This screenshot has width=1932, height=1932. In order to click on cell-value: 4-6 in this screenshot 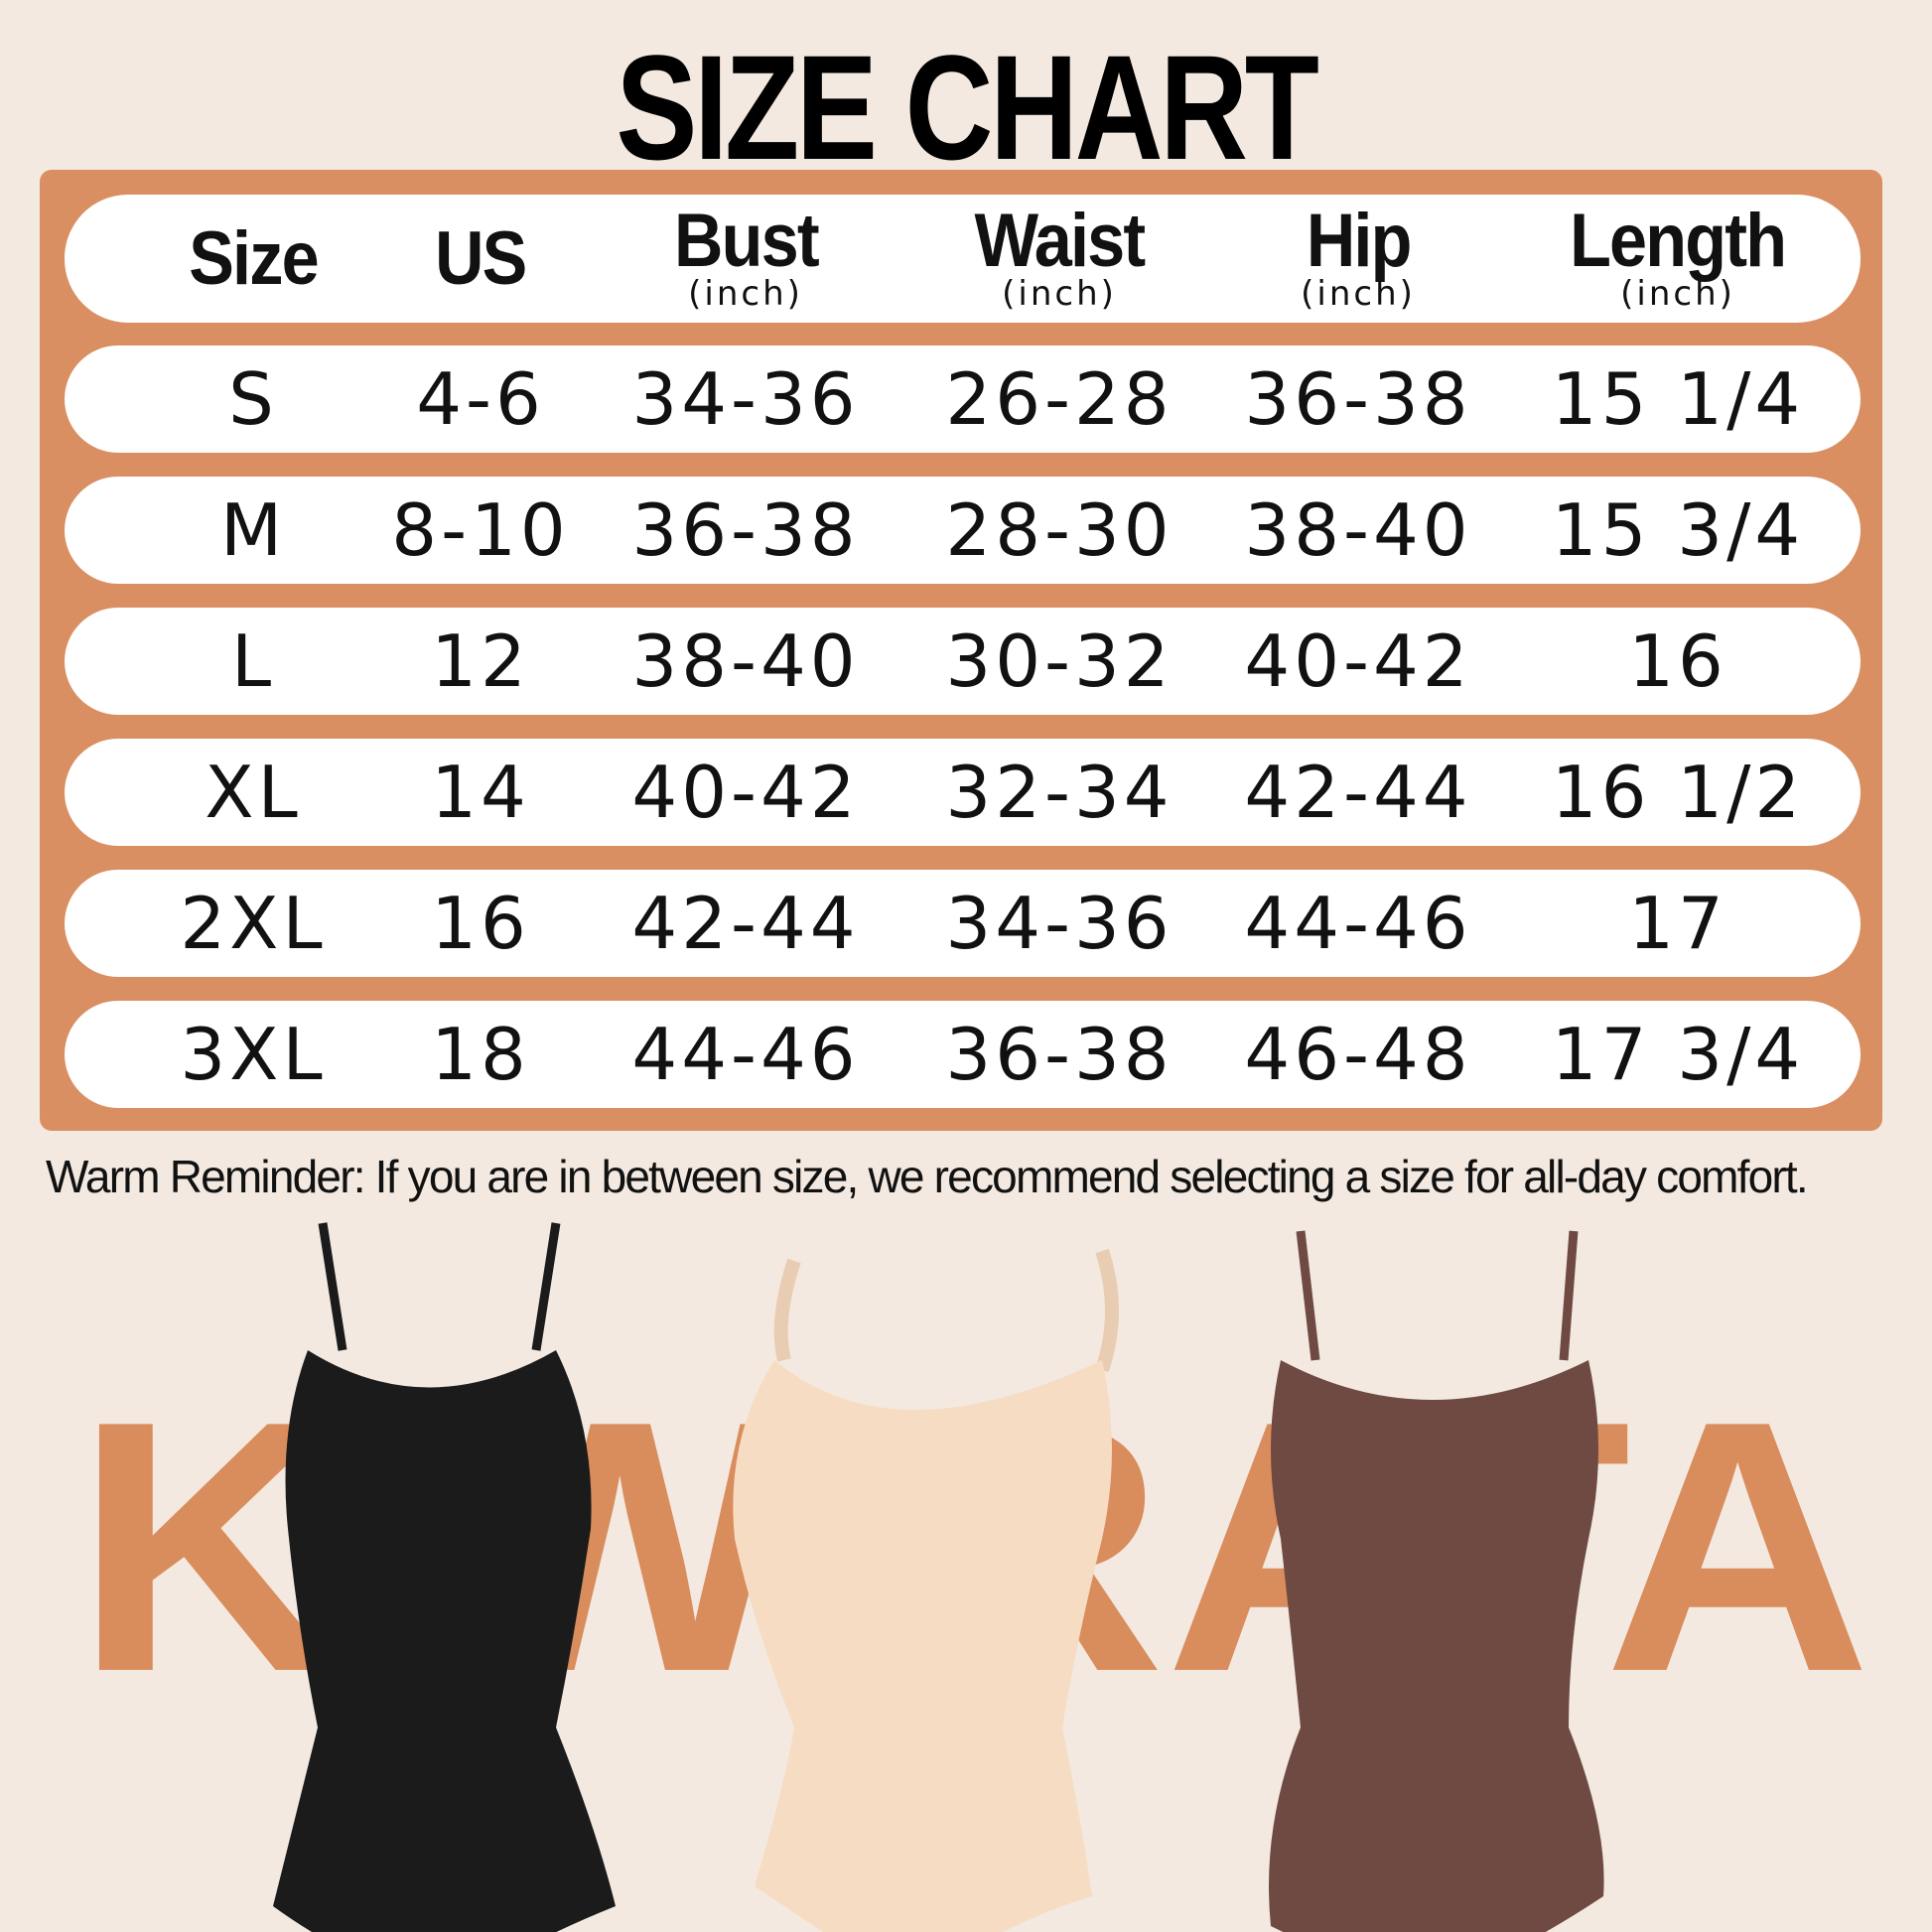, I will do `click(481, 399)`.